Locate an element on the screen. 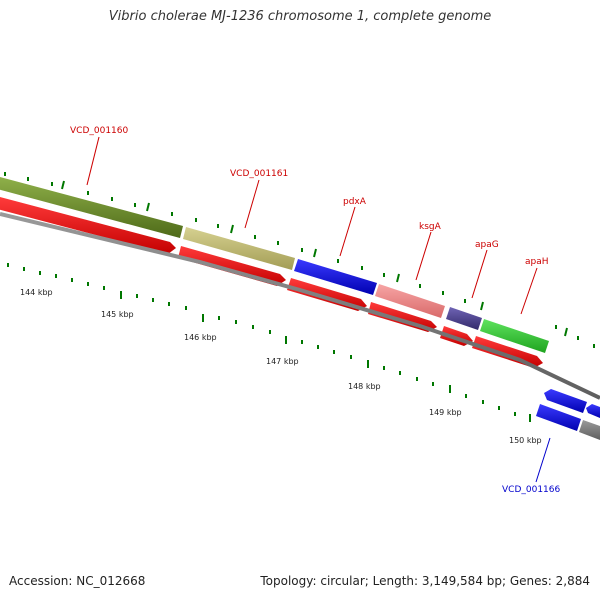 This screenshot has height=600, width=600. gene-label: VCD_001161 is located at coordinates (259, 174).